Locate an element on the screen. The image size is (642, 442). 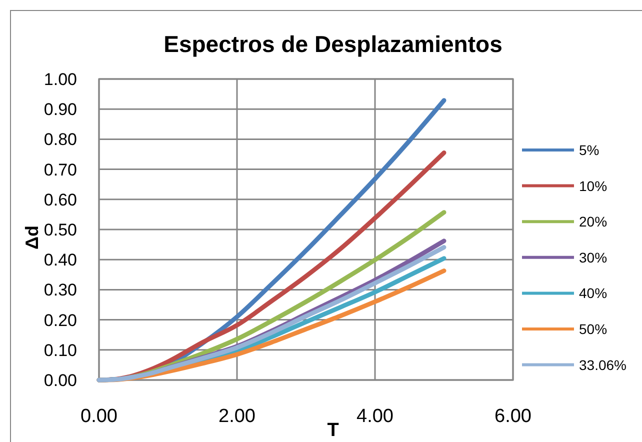
legend-label: 40% is located at coordinates (593, 293).